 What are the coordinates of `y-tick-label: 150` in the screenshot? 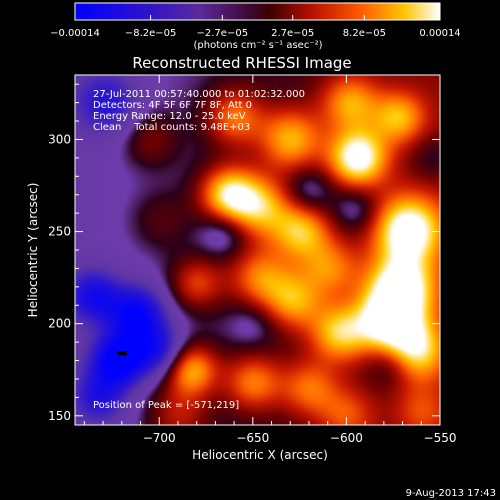 It's located at (59, 416).